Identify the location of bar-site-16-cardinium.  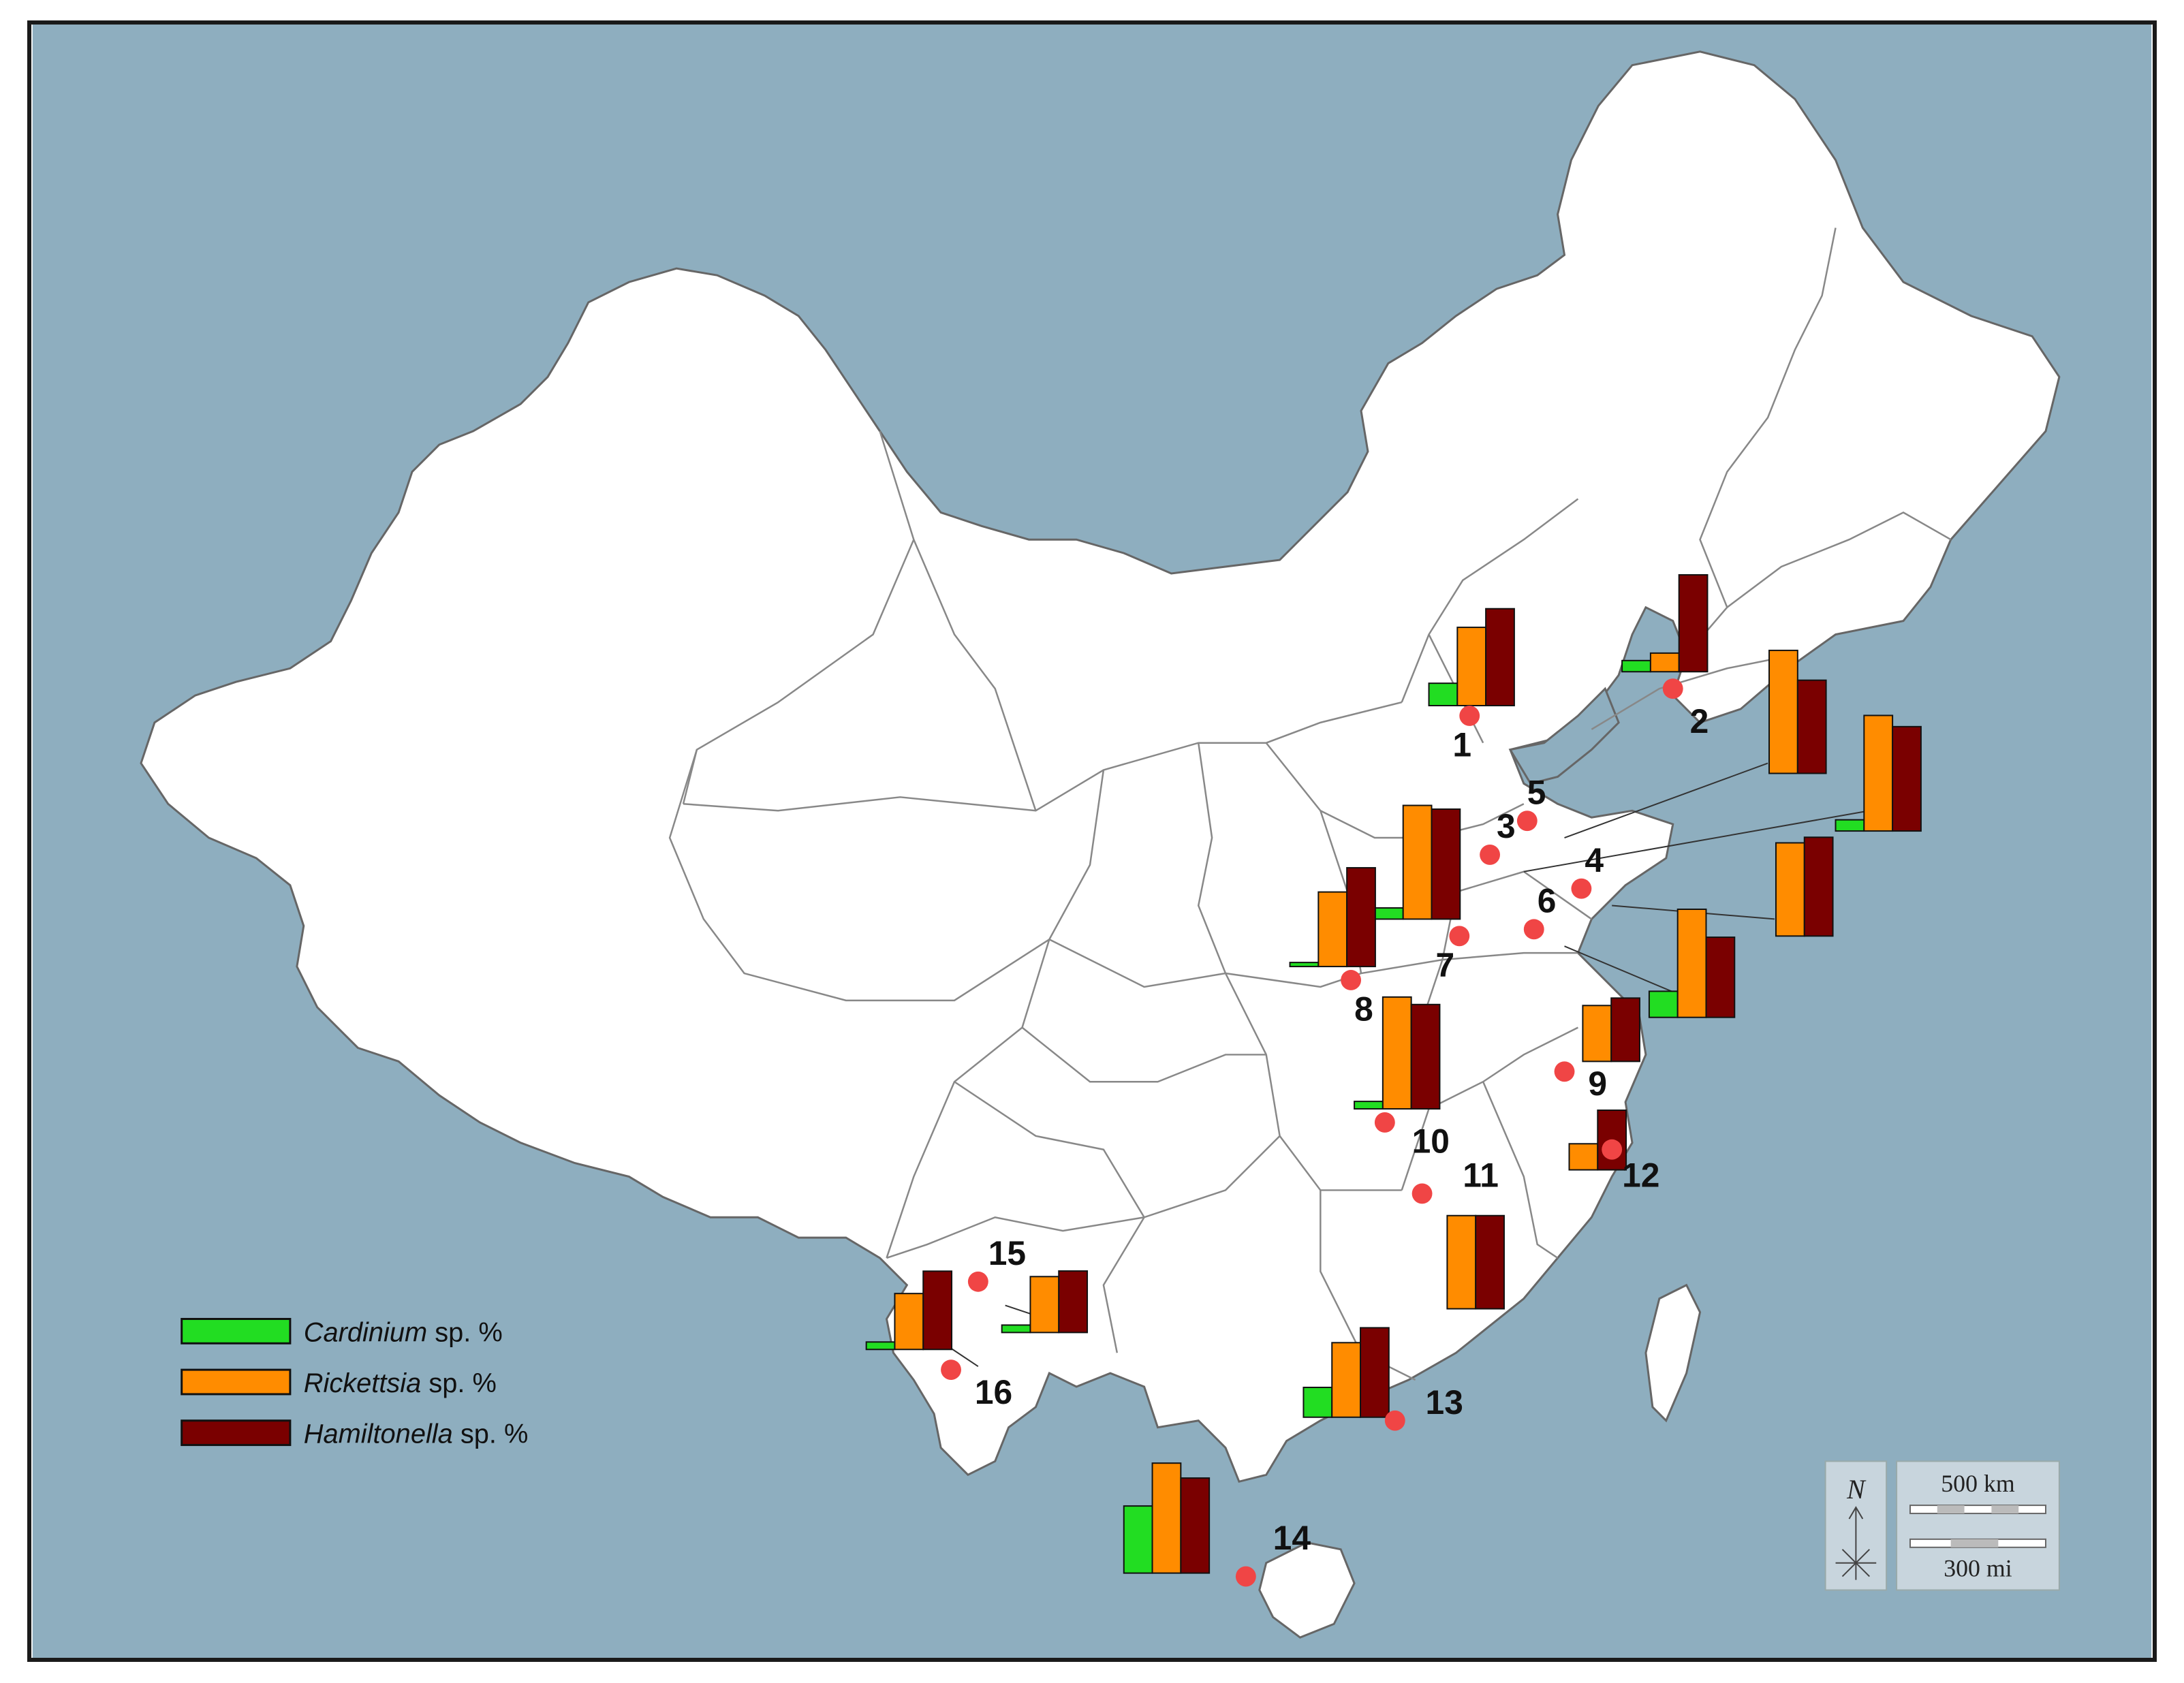
(880, 1346).